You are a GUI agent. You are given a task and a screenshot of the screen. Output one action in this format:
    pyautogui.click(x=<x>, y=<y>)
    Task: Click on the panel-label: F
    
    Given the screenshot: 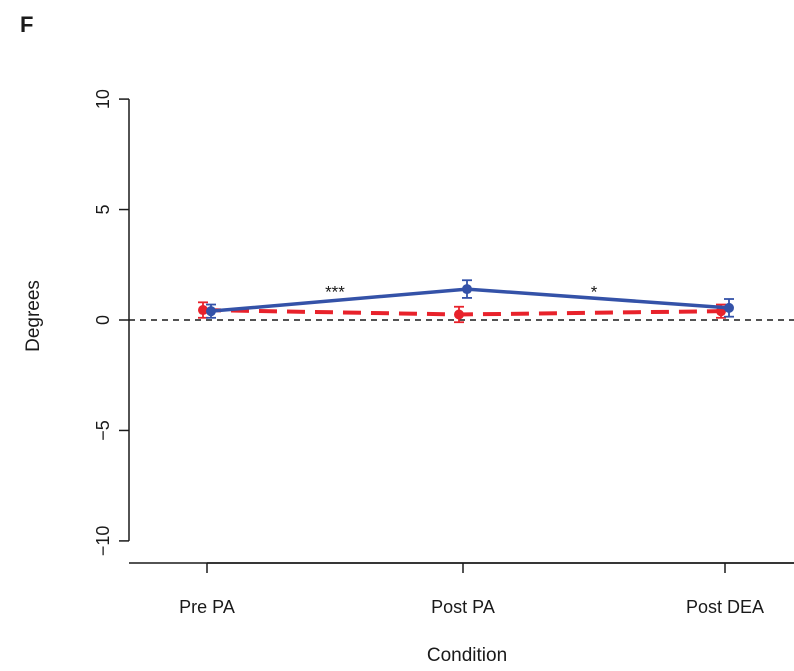 What is the action you would take?
    pyautogui.click(x=26, y=24)
    